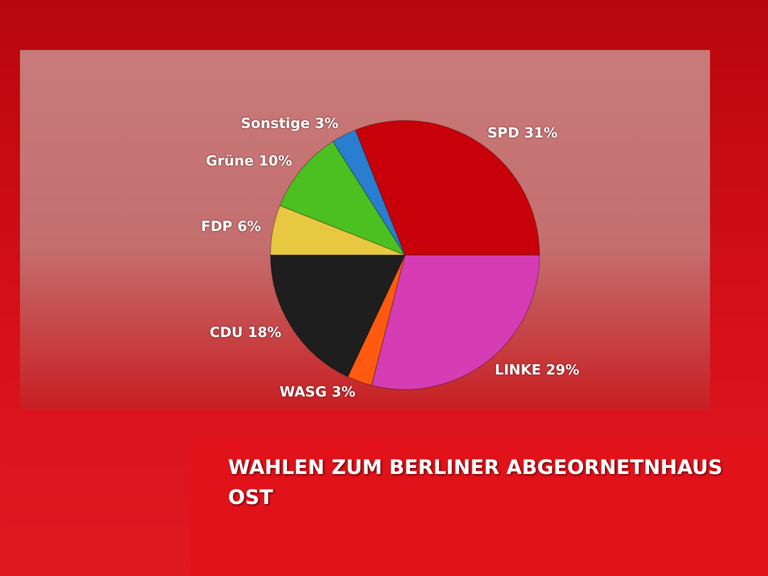  What do you see at coordinates (289, 124) in the screenshot?
I see `slice-label: Sonstige 3%` at bounding box center [289, 124].